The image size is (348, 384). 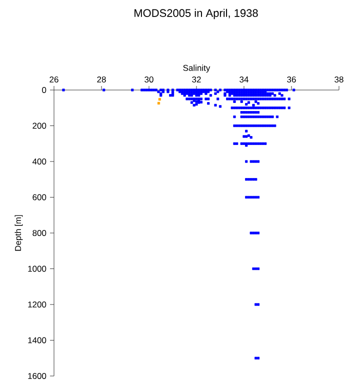 I want to click on x-tick-label: 34, so click(x=244, y=79).